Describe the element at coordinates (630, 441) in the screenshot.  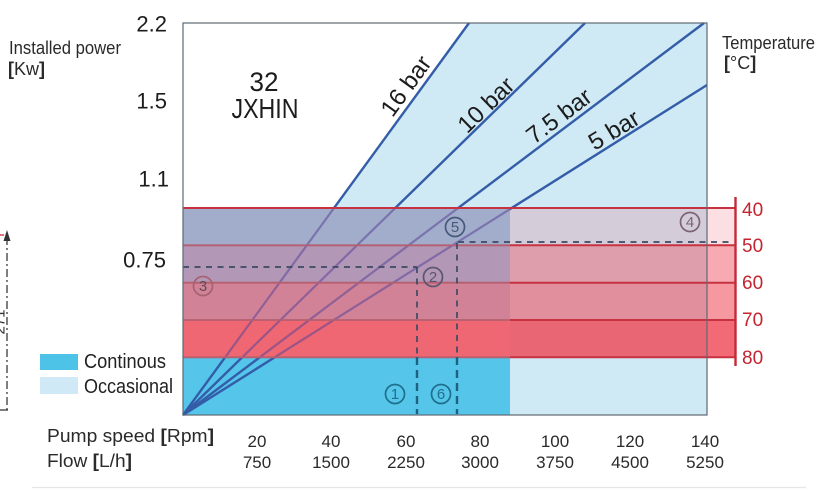
I see `svg-text: 120` at that location.